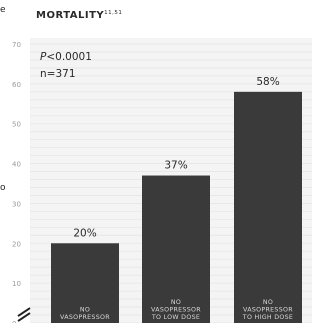 This screenshot has height=323, width=324. I want to click on y-tick-label: 60, so click(16, 85).